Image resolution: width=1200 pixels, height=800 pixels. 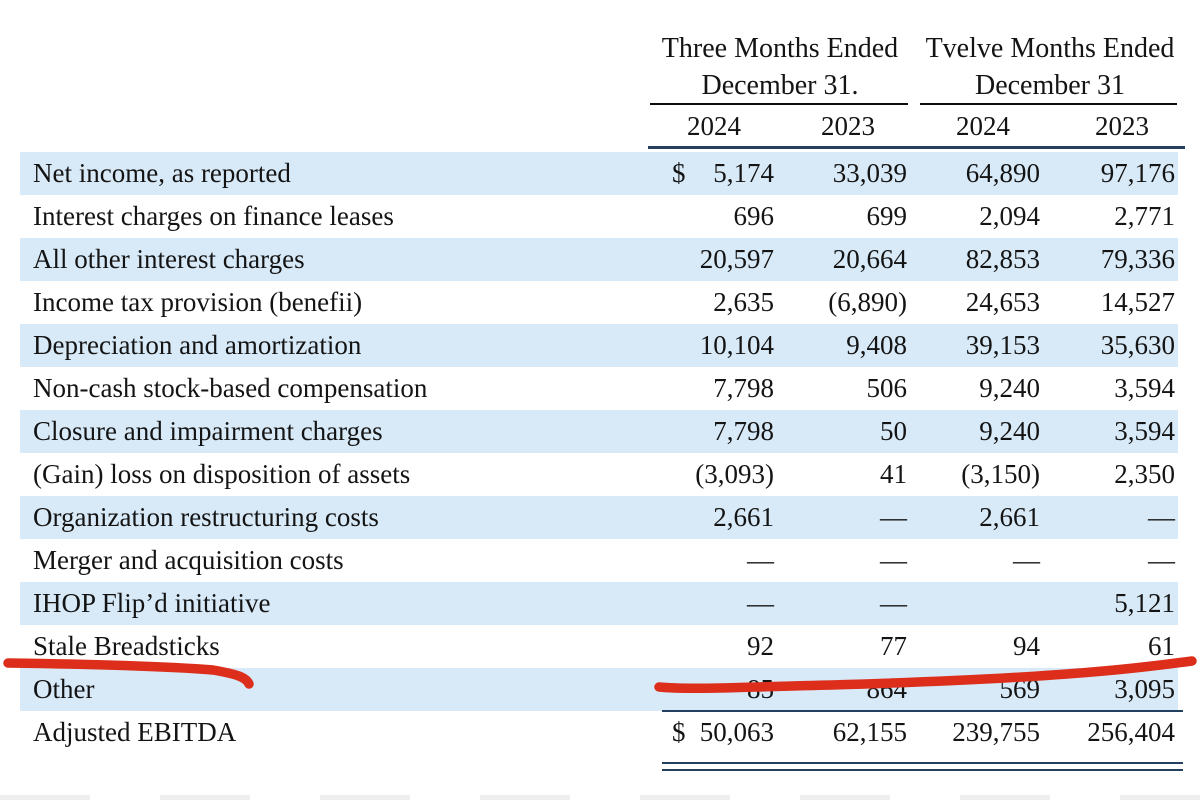 I want to click on column-group-line2: December 31., so click(x=780, y=85).